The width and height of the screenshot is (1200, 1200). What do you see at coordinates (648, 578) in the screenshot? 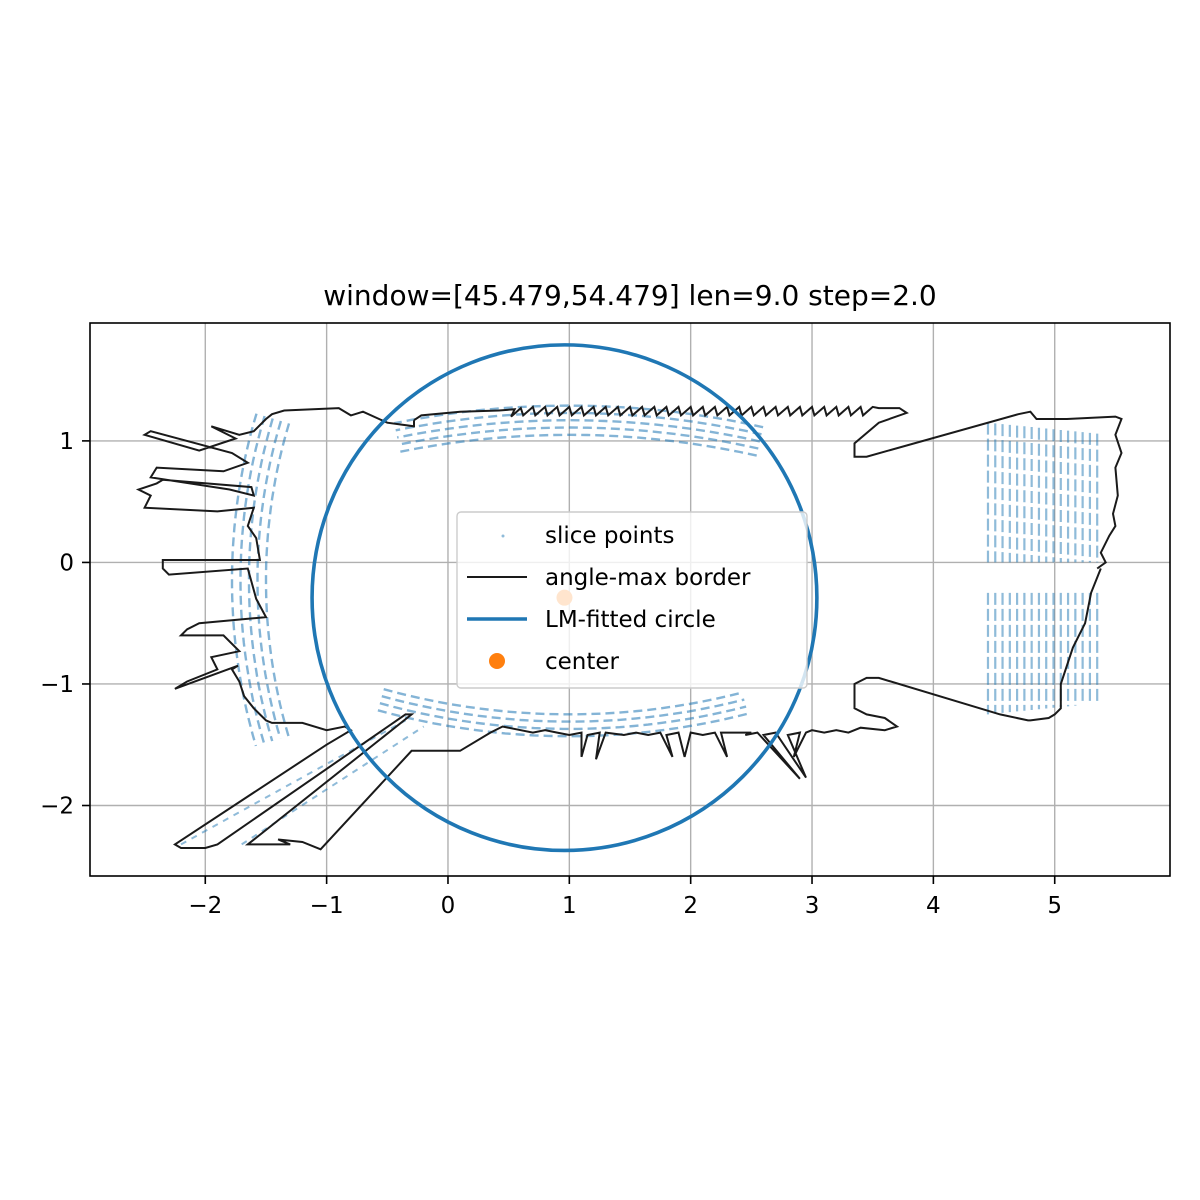
I see `legend-label: angle-max border` at bounding box center [648, 578].